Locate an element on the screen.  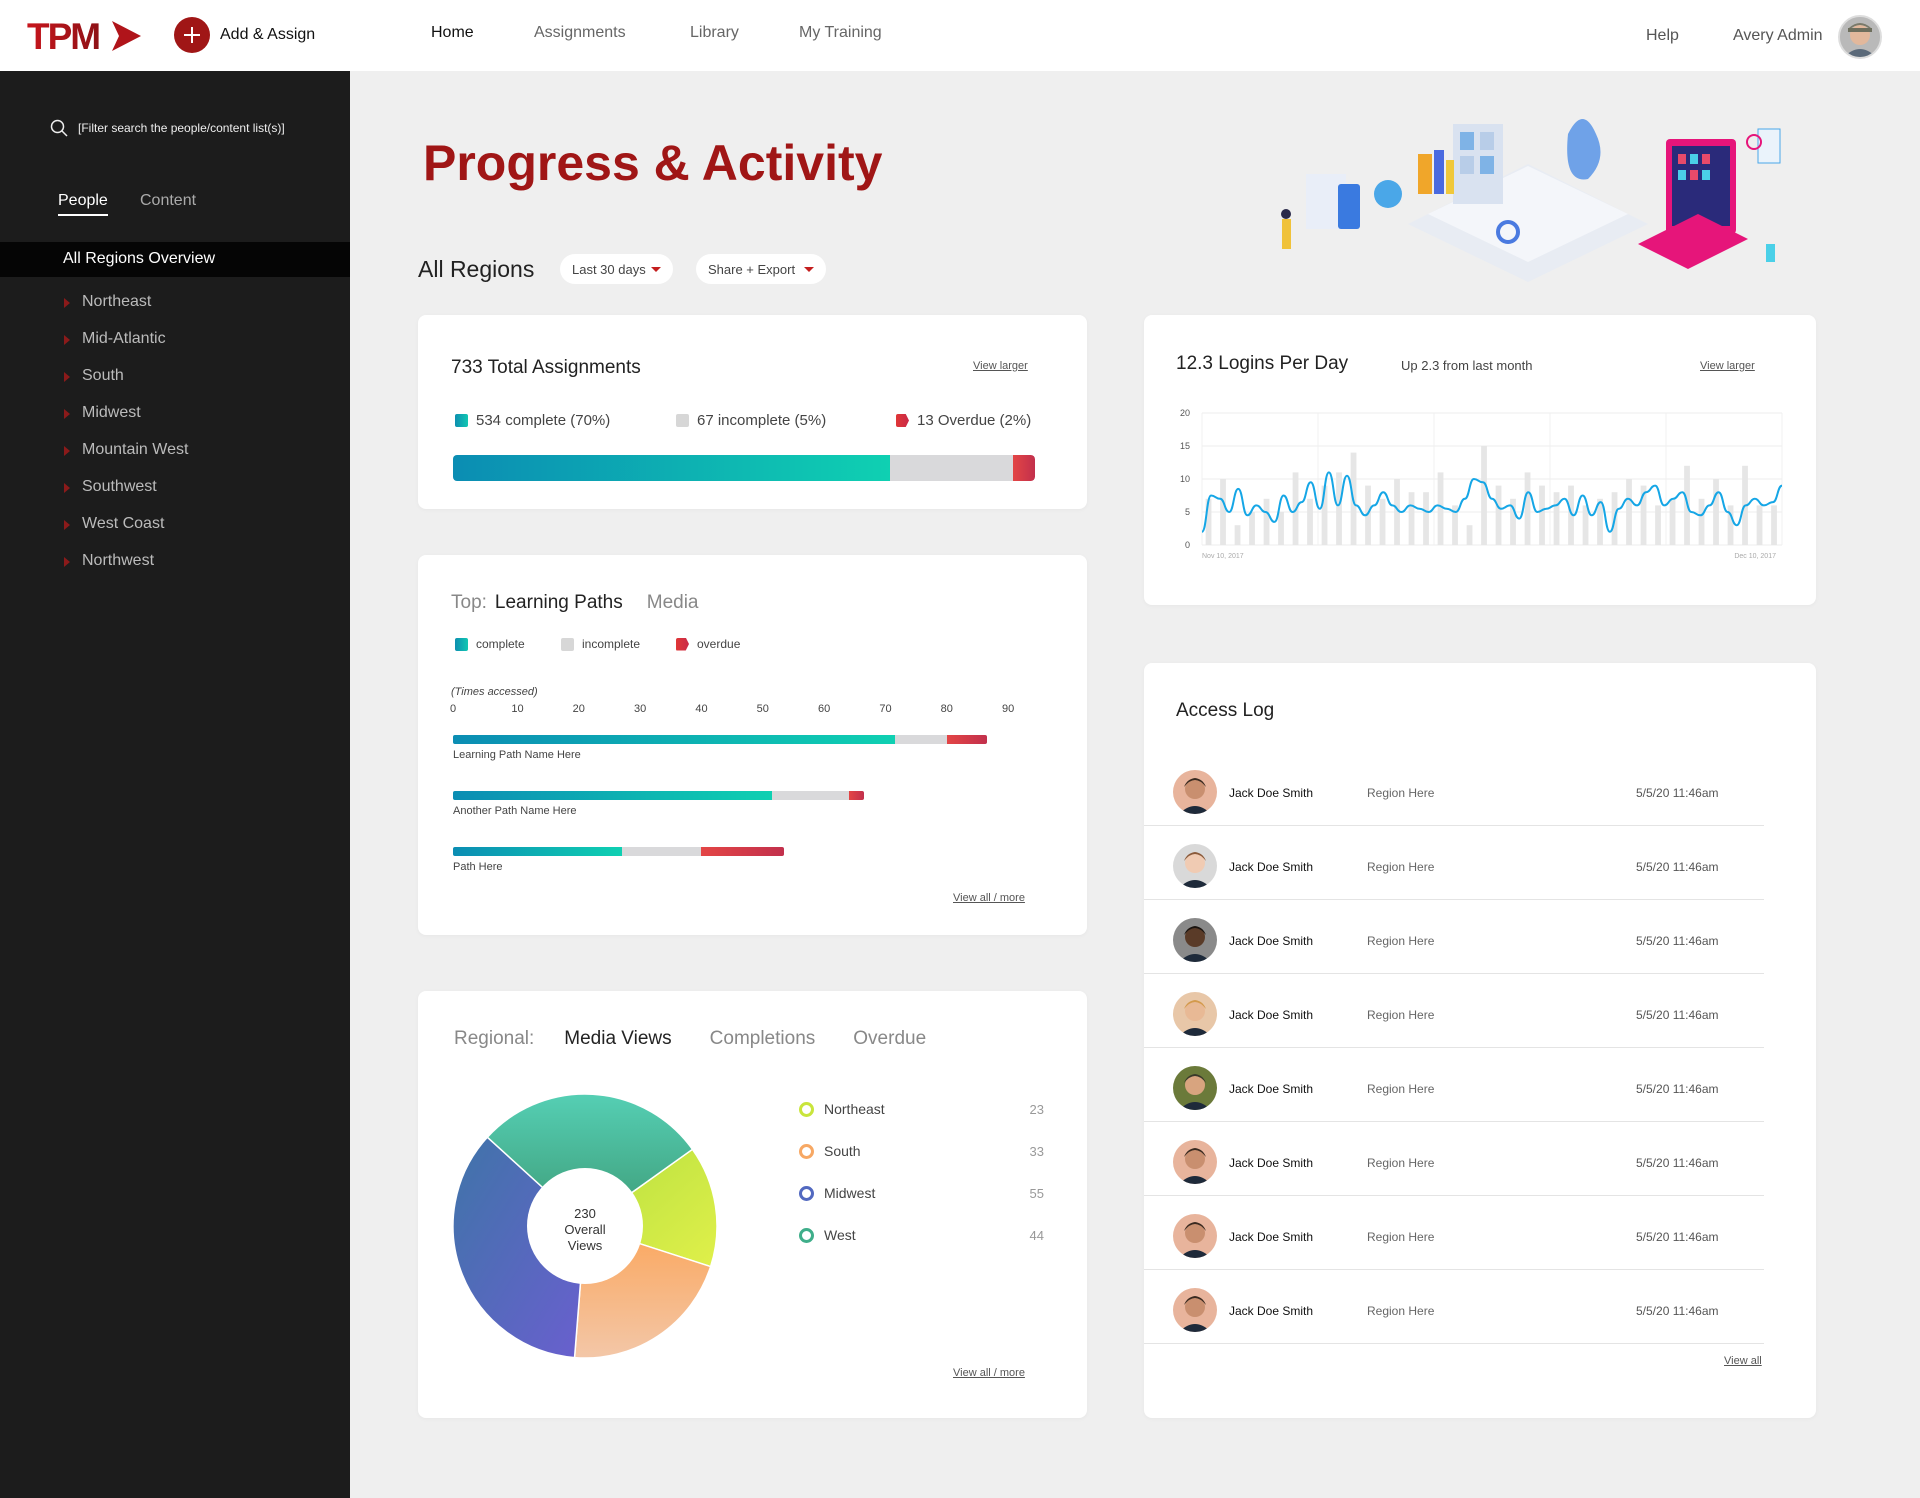
dropdown-caret-icon is located at coordinates (655, 269).